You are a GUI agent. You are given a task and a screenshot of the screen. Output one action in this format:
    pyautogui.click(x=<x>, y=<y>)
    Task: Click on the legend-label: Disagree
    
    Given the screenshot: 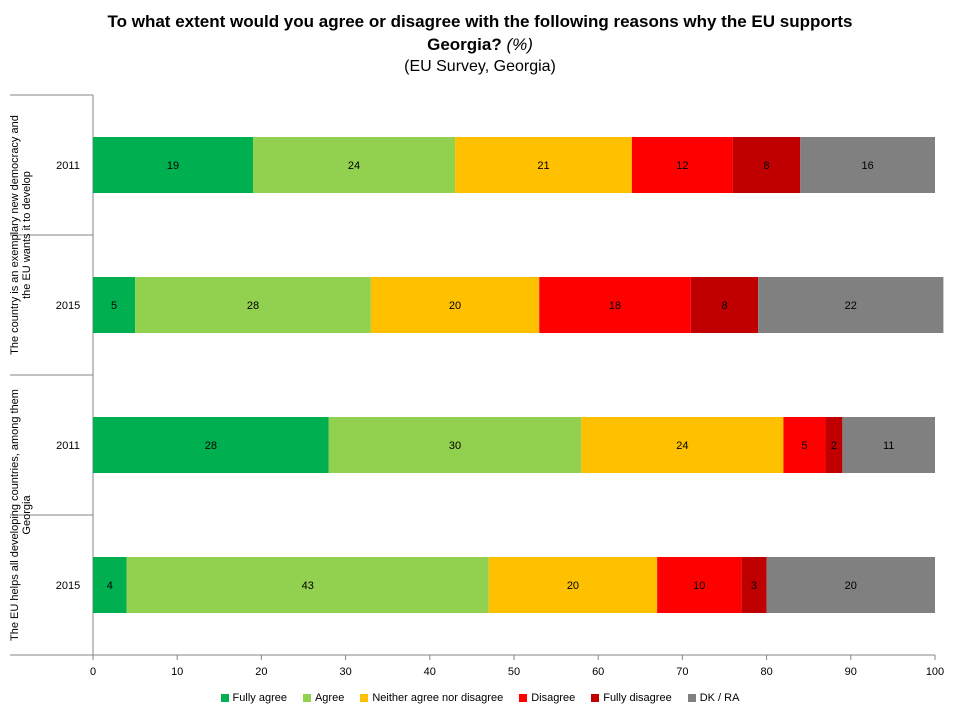 What is the action you would take?
    pyautogui.click(x=553, y=698)
    